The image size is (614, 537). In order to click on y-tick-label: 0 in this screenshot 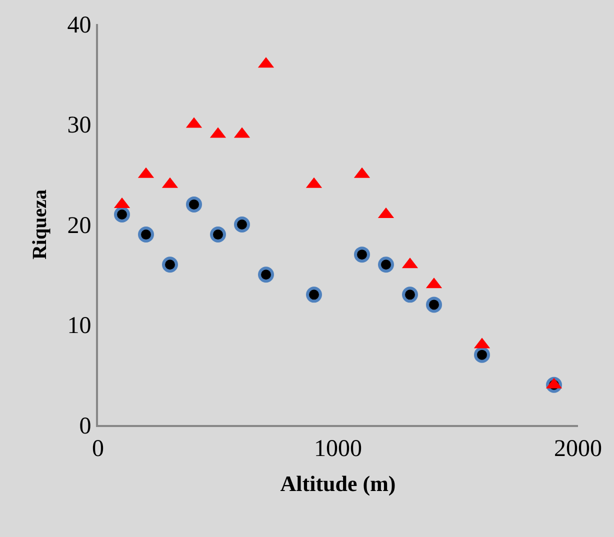, I will do `click(85, 426)`.